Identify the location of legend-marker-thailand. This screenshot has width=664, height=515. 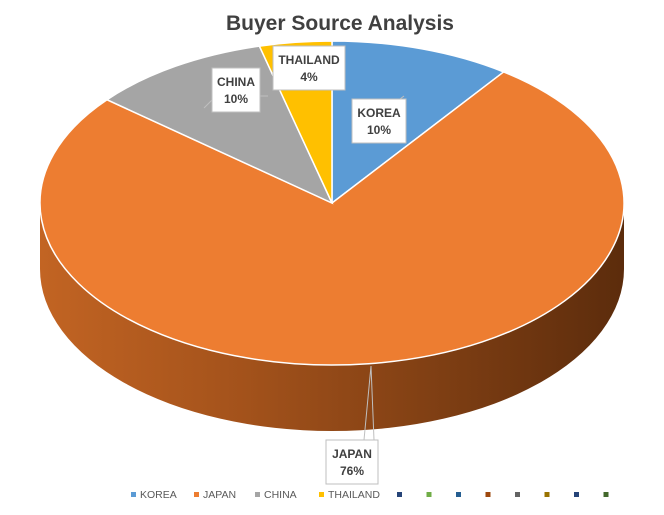
(321, 494).